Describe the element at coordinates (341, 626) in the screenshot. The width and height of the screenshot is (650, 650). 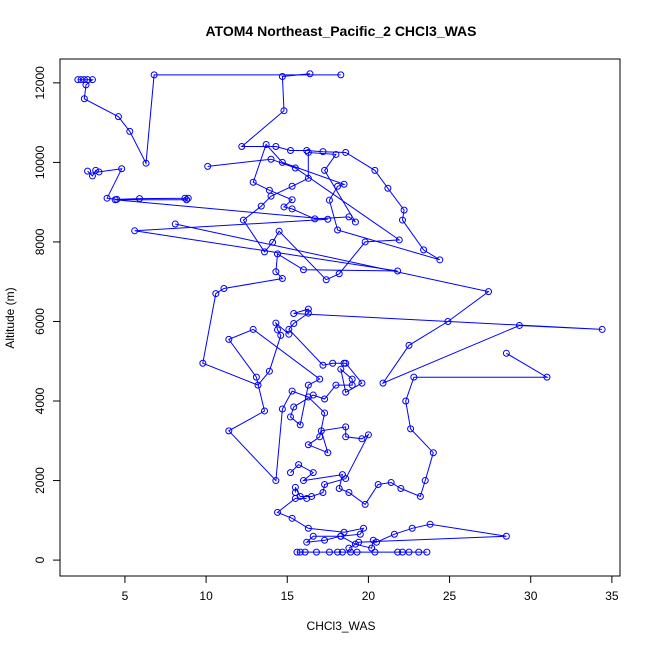
I see `x-axis-label: CHCl3_WAS` at that location.